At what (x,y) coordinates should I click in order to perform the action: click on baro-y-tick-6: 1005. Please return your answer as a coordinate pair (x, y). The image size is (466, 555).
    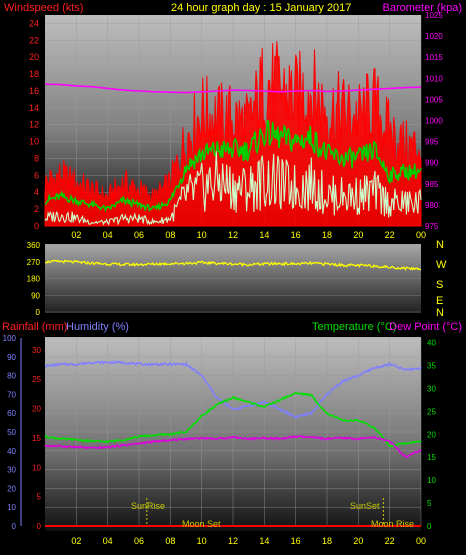
    Looking at the image, I should click on (434, 99).